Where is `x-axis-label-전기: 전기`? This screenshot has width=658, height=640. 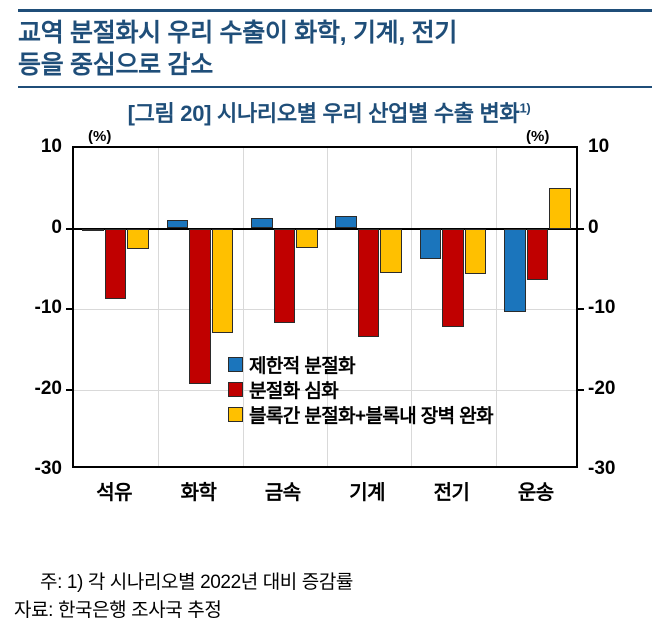
x-axis-label-전기: 전기 is located at coordinates (451, 493).